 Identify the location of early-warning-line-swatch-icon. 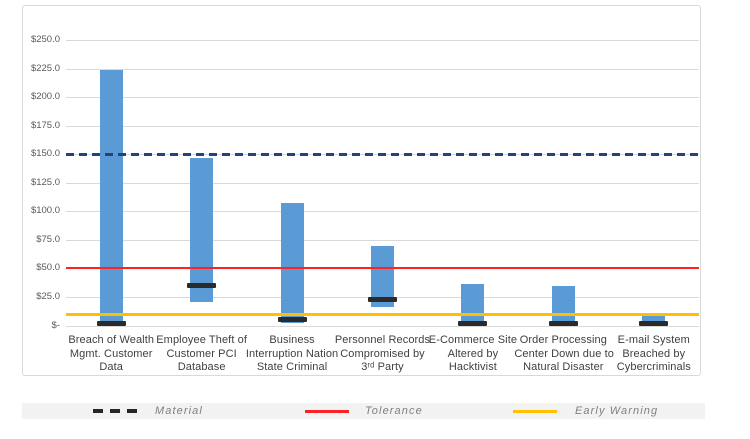
(535, 411).